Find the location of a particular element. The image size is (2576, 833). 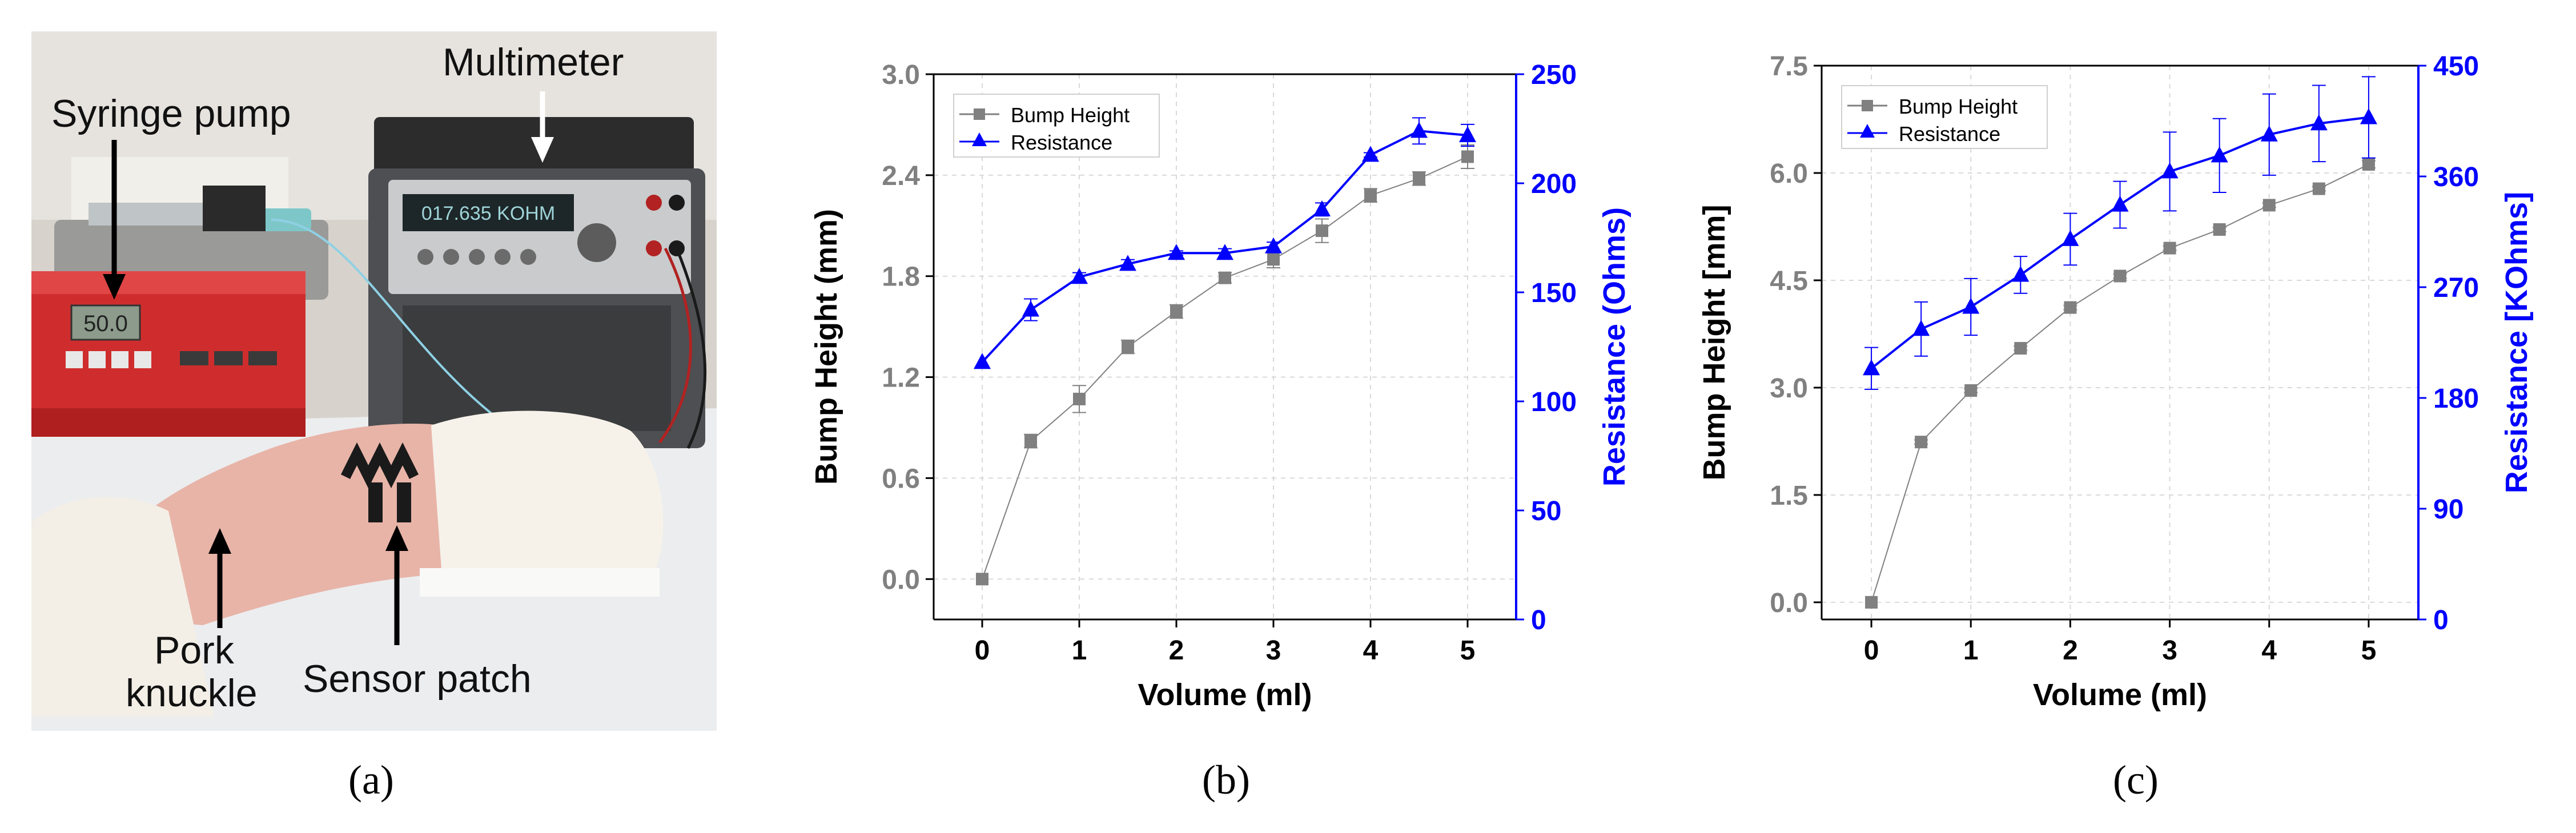

pump-display-text: 50.0 is located at coordinates (105, 323).